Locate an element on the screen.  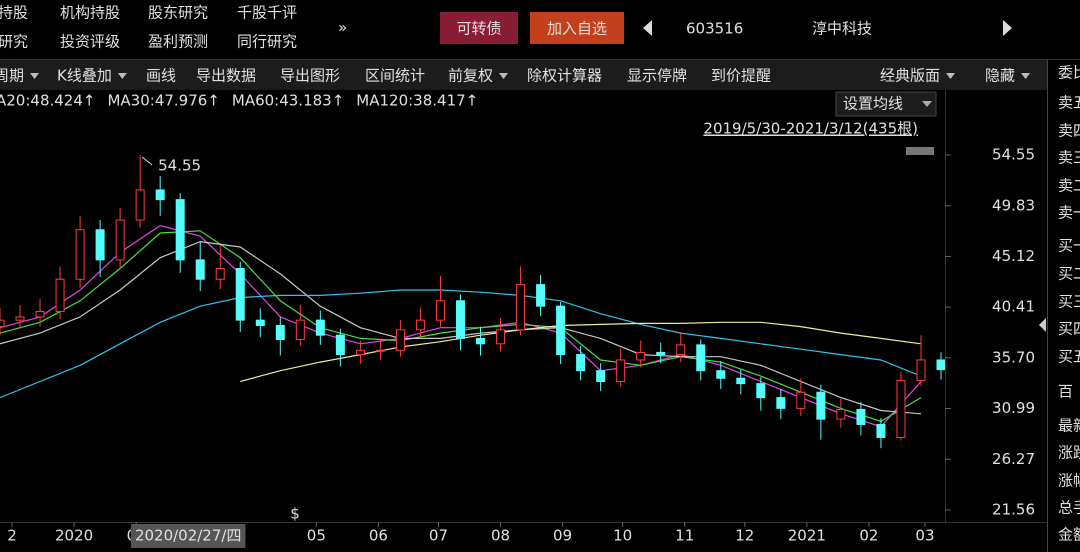
header-link: 持股 is located at coordinates (14, 13).